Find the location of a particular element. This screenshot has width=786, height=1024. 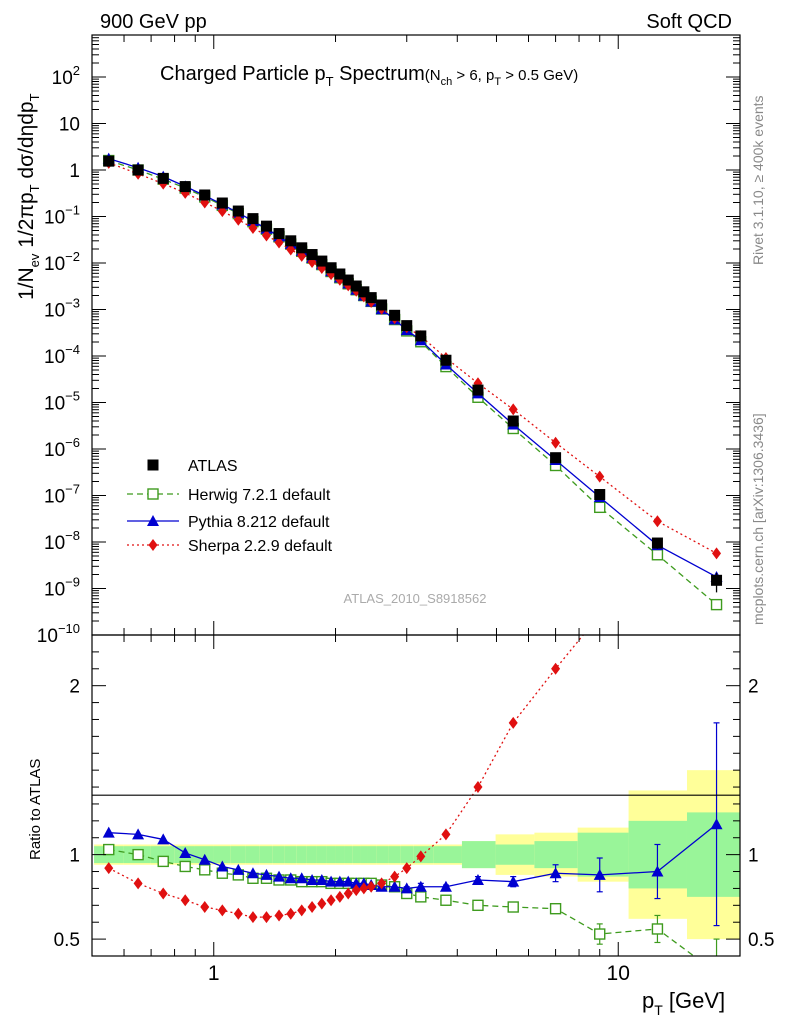

analysis-tag: ATLAS_2010_S8918562 is located at coordinates (415, 598).